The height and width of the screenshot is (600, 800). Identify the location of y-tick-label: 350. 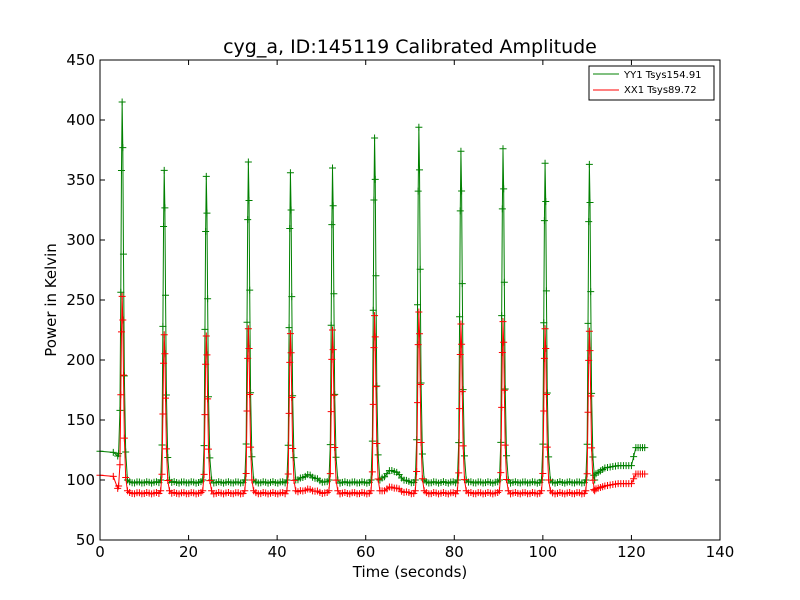
(80, 180).